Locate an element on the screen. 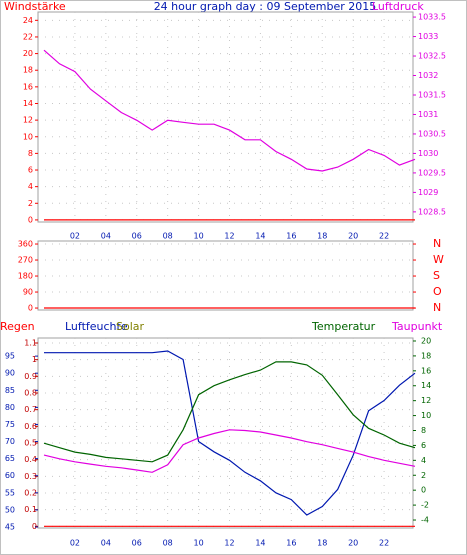 Image resolution: width=467 pixels, height=555 pixels. y-tick-label: 12 is located at coordinates (28, 120).